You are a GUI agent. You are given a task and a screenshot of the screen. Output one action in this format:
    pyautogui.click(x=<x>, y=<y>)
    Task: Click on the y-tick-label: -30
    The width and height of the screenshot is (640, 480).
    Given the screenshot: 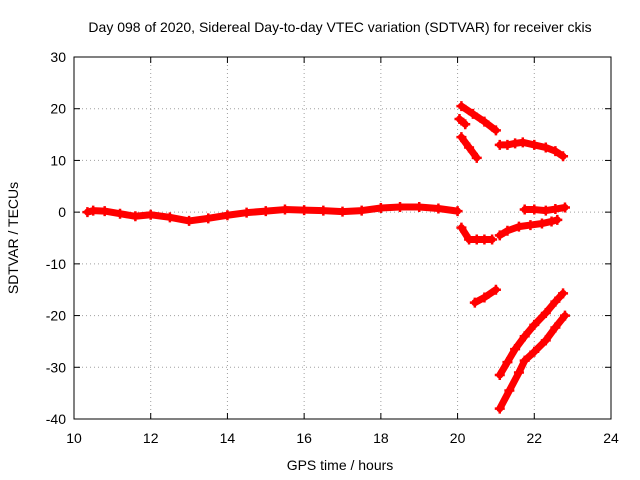 What is the action you would take?
    pyautogui.click(x=56, y=367)
    